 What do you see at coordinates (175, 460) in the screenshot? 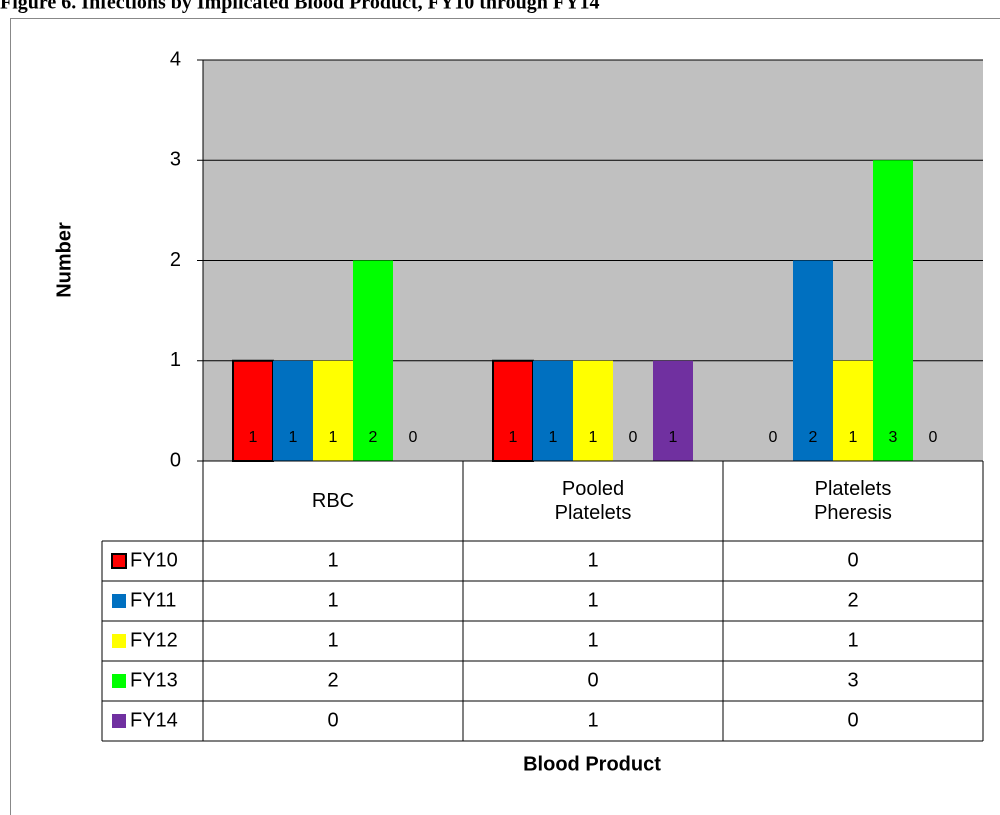
I see `y-tick-label: 0` at bounding box center [175, 460].